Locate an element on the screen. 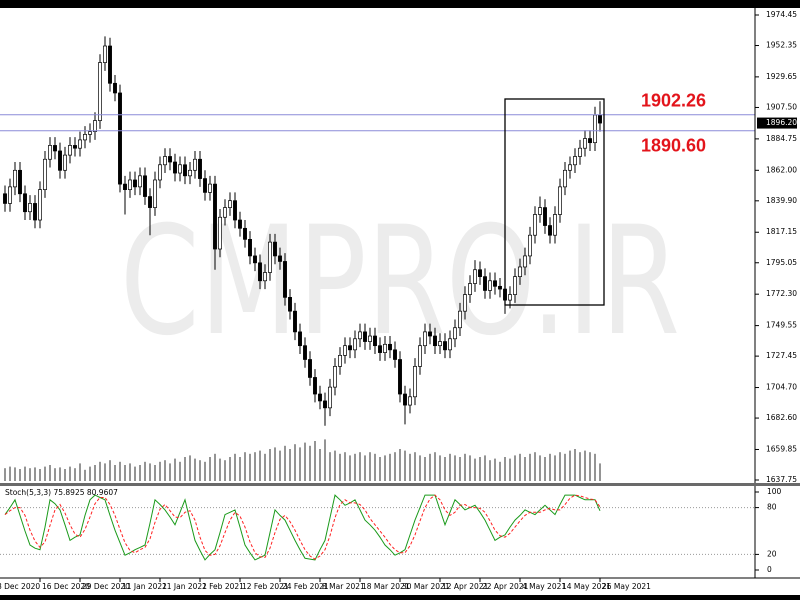 The height and width of the screenshot is (600, 800). panel-separator is located at coordinates (400, 484).